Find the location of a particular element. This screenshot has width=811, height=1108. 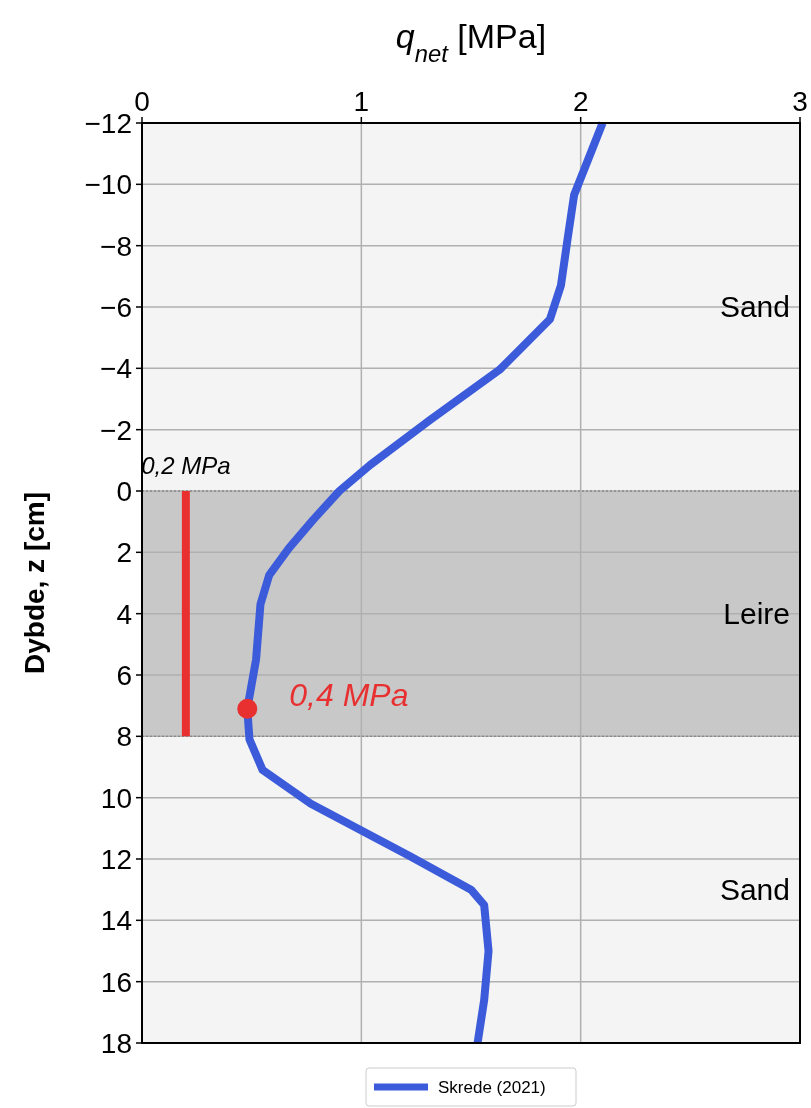

y-tick-label: 10 is located at coordinates (116, 798).